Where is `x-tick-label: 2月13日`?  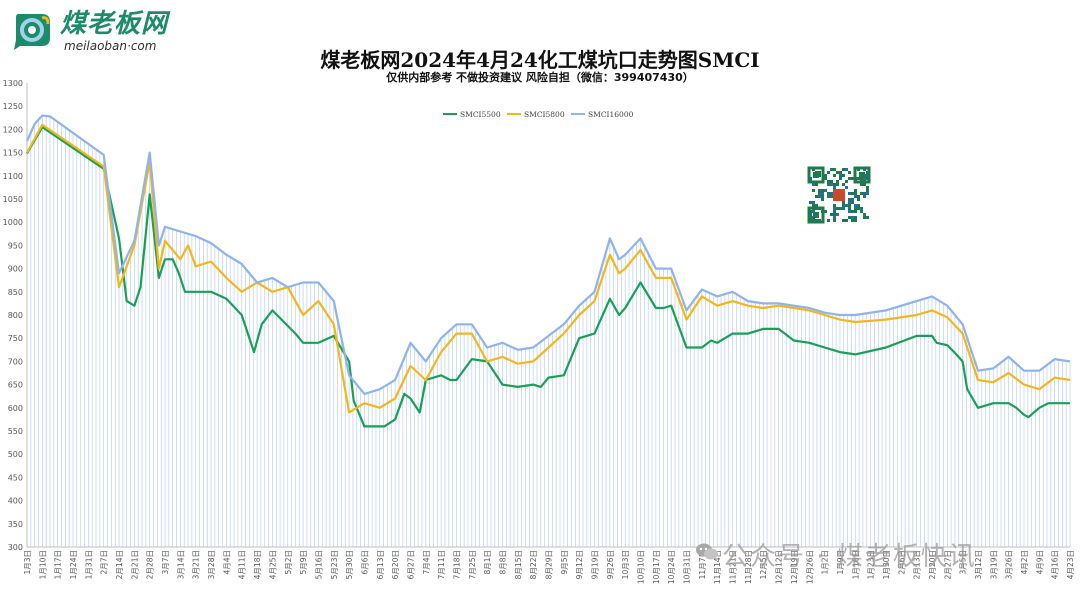
x-tick-label: 2月13日 is located at coordinates (917, 564).